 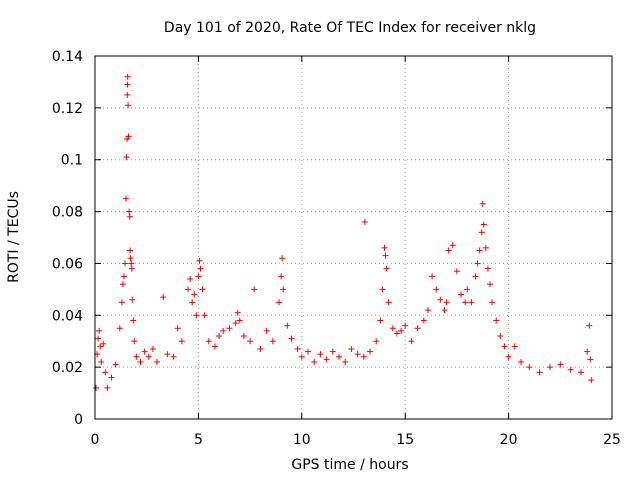 What do you see at coordinates (509, 440) in the screenshot?
I see `x-tick-label: 20` at bounding box center [509, 440].